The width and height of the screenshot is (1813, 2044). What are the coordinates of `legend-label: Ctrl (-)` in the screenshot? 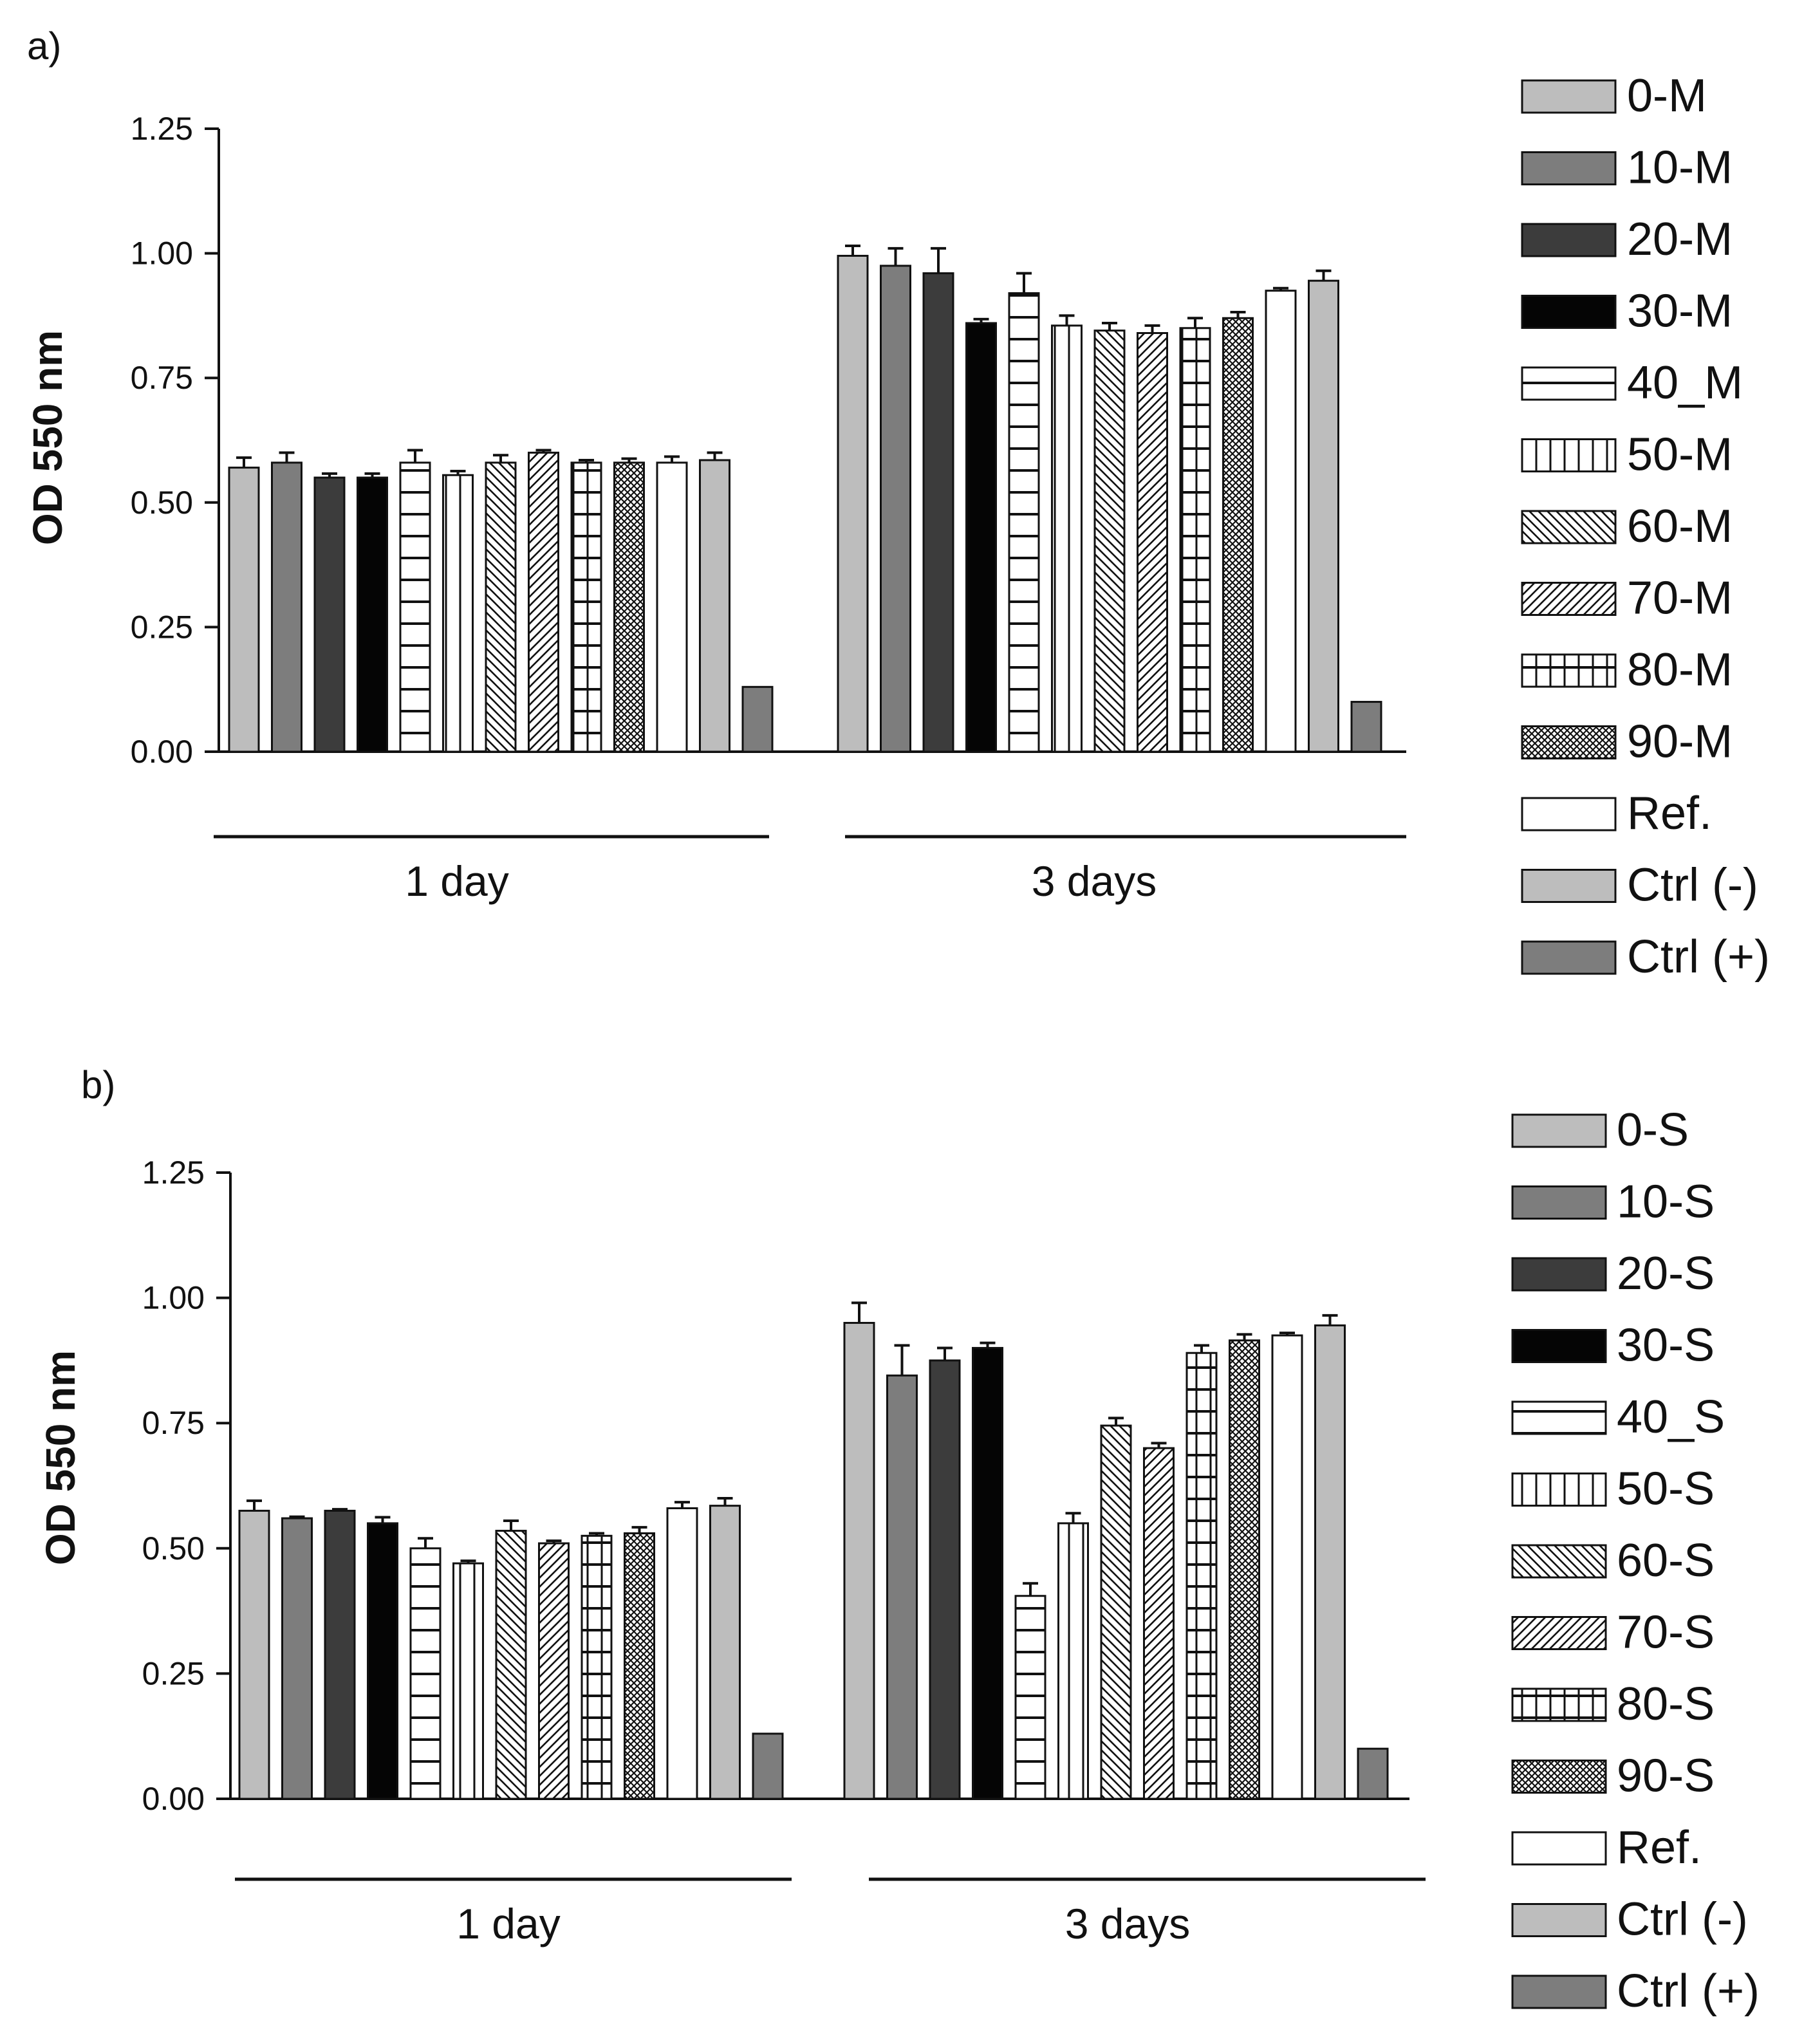 It's located at (1693, 886).